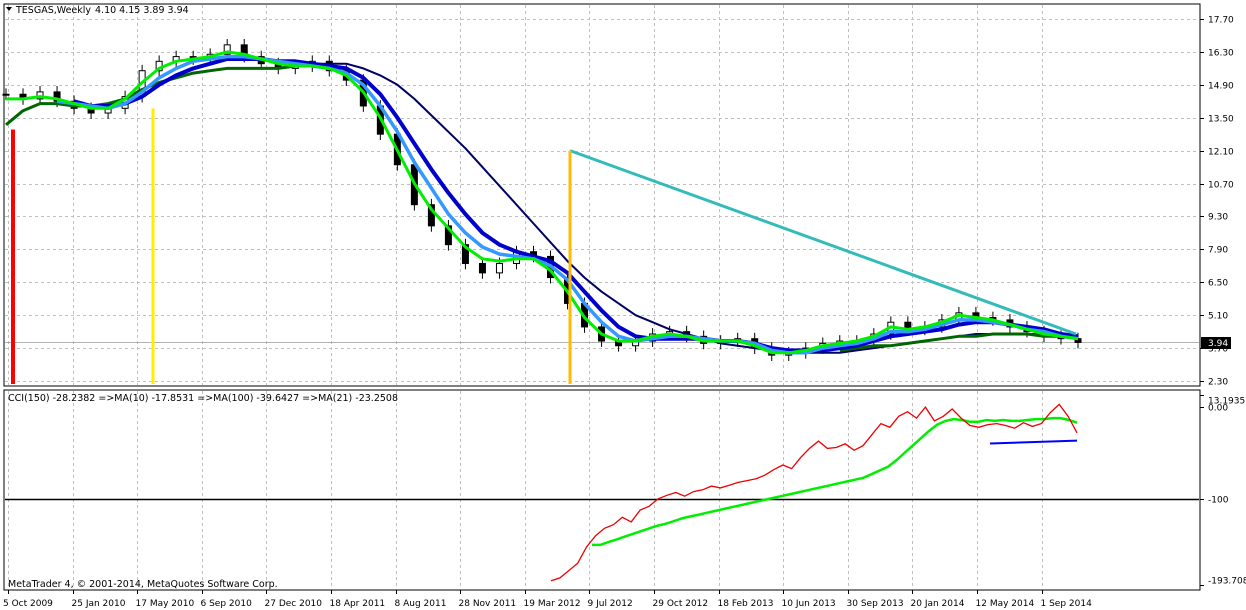 Image resolution: width=1246 pixels, height=610 pixels. I want to click on price-tick-label: 12.10, so click(1221, 153).